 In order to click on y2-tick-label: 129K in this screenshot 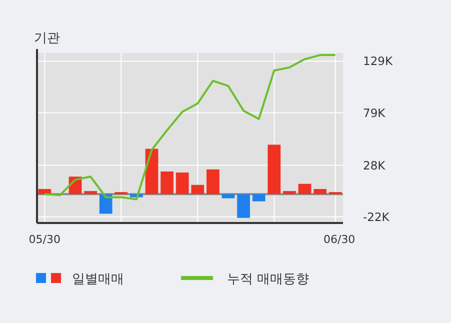, I will do `click(378, 61)`.